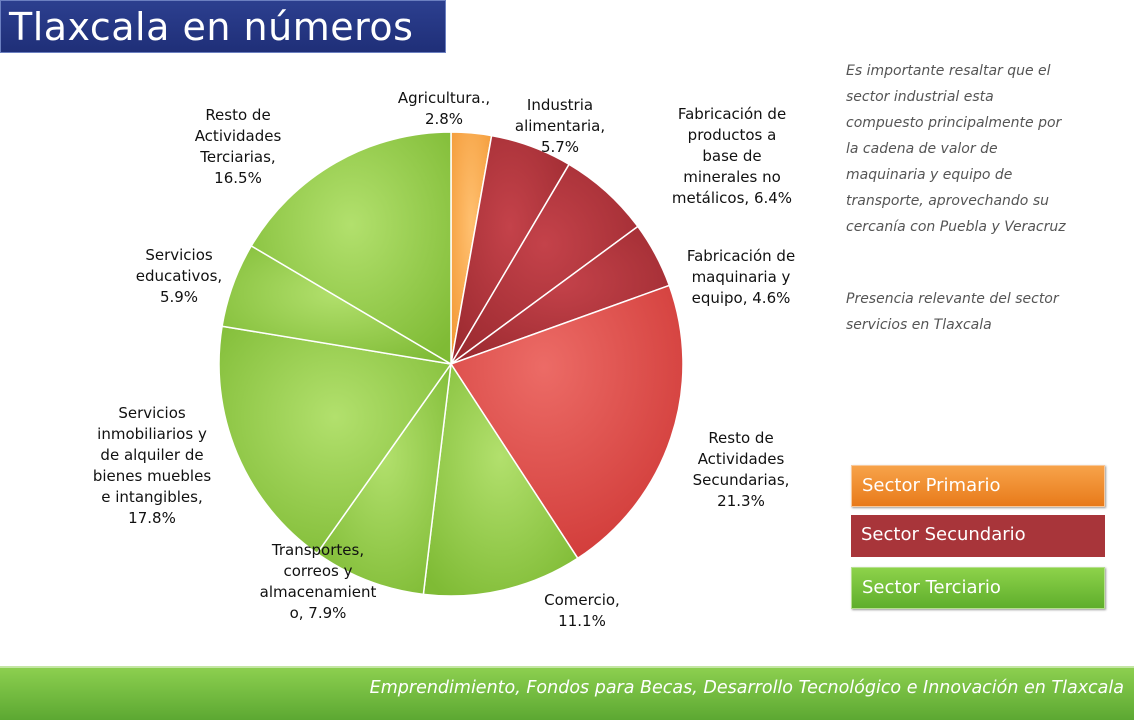 The width and height of the screenshot is (1134, 720). What do you see at coordinates (582, 610) in the screenshot?
I see `slice-label-6: Comercio, 11.1%` at bounding box center [582, 610].